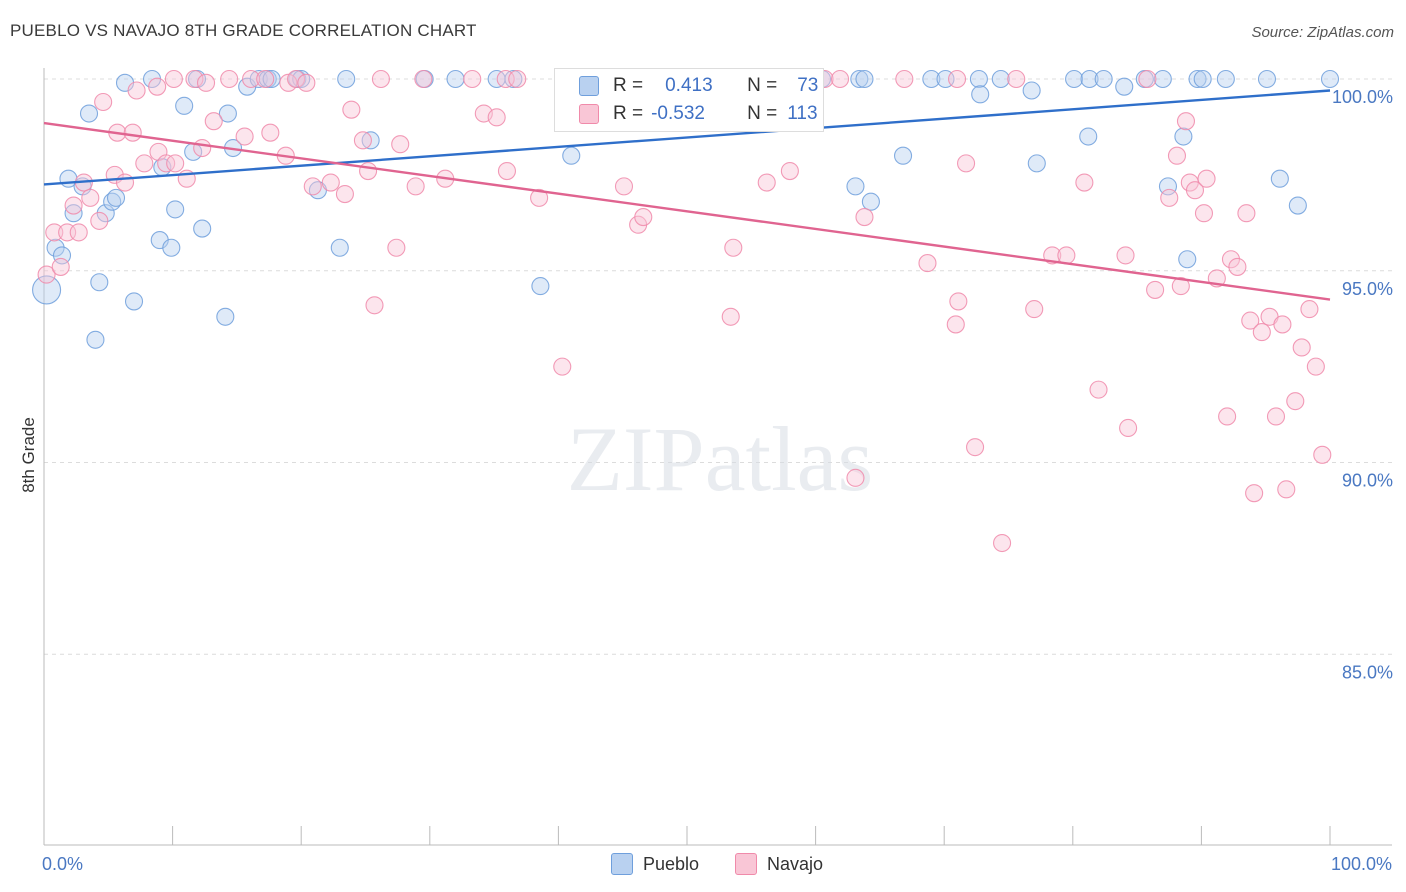 The image size is (1406, 892). I want to click on pueblo-n-label: N =, so click(762, 85).